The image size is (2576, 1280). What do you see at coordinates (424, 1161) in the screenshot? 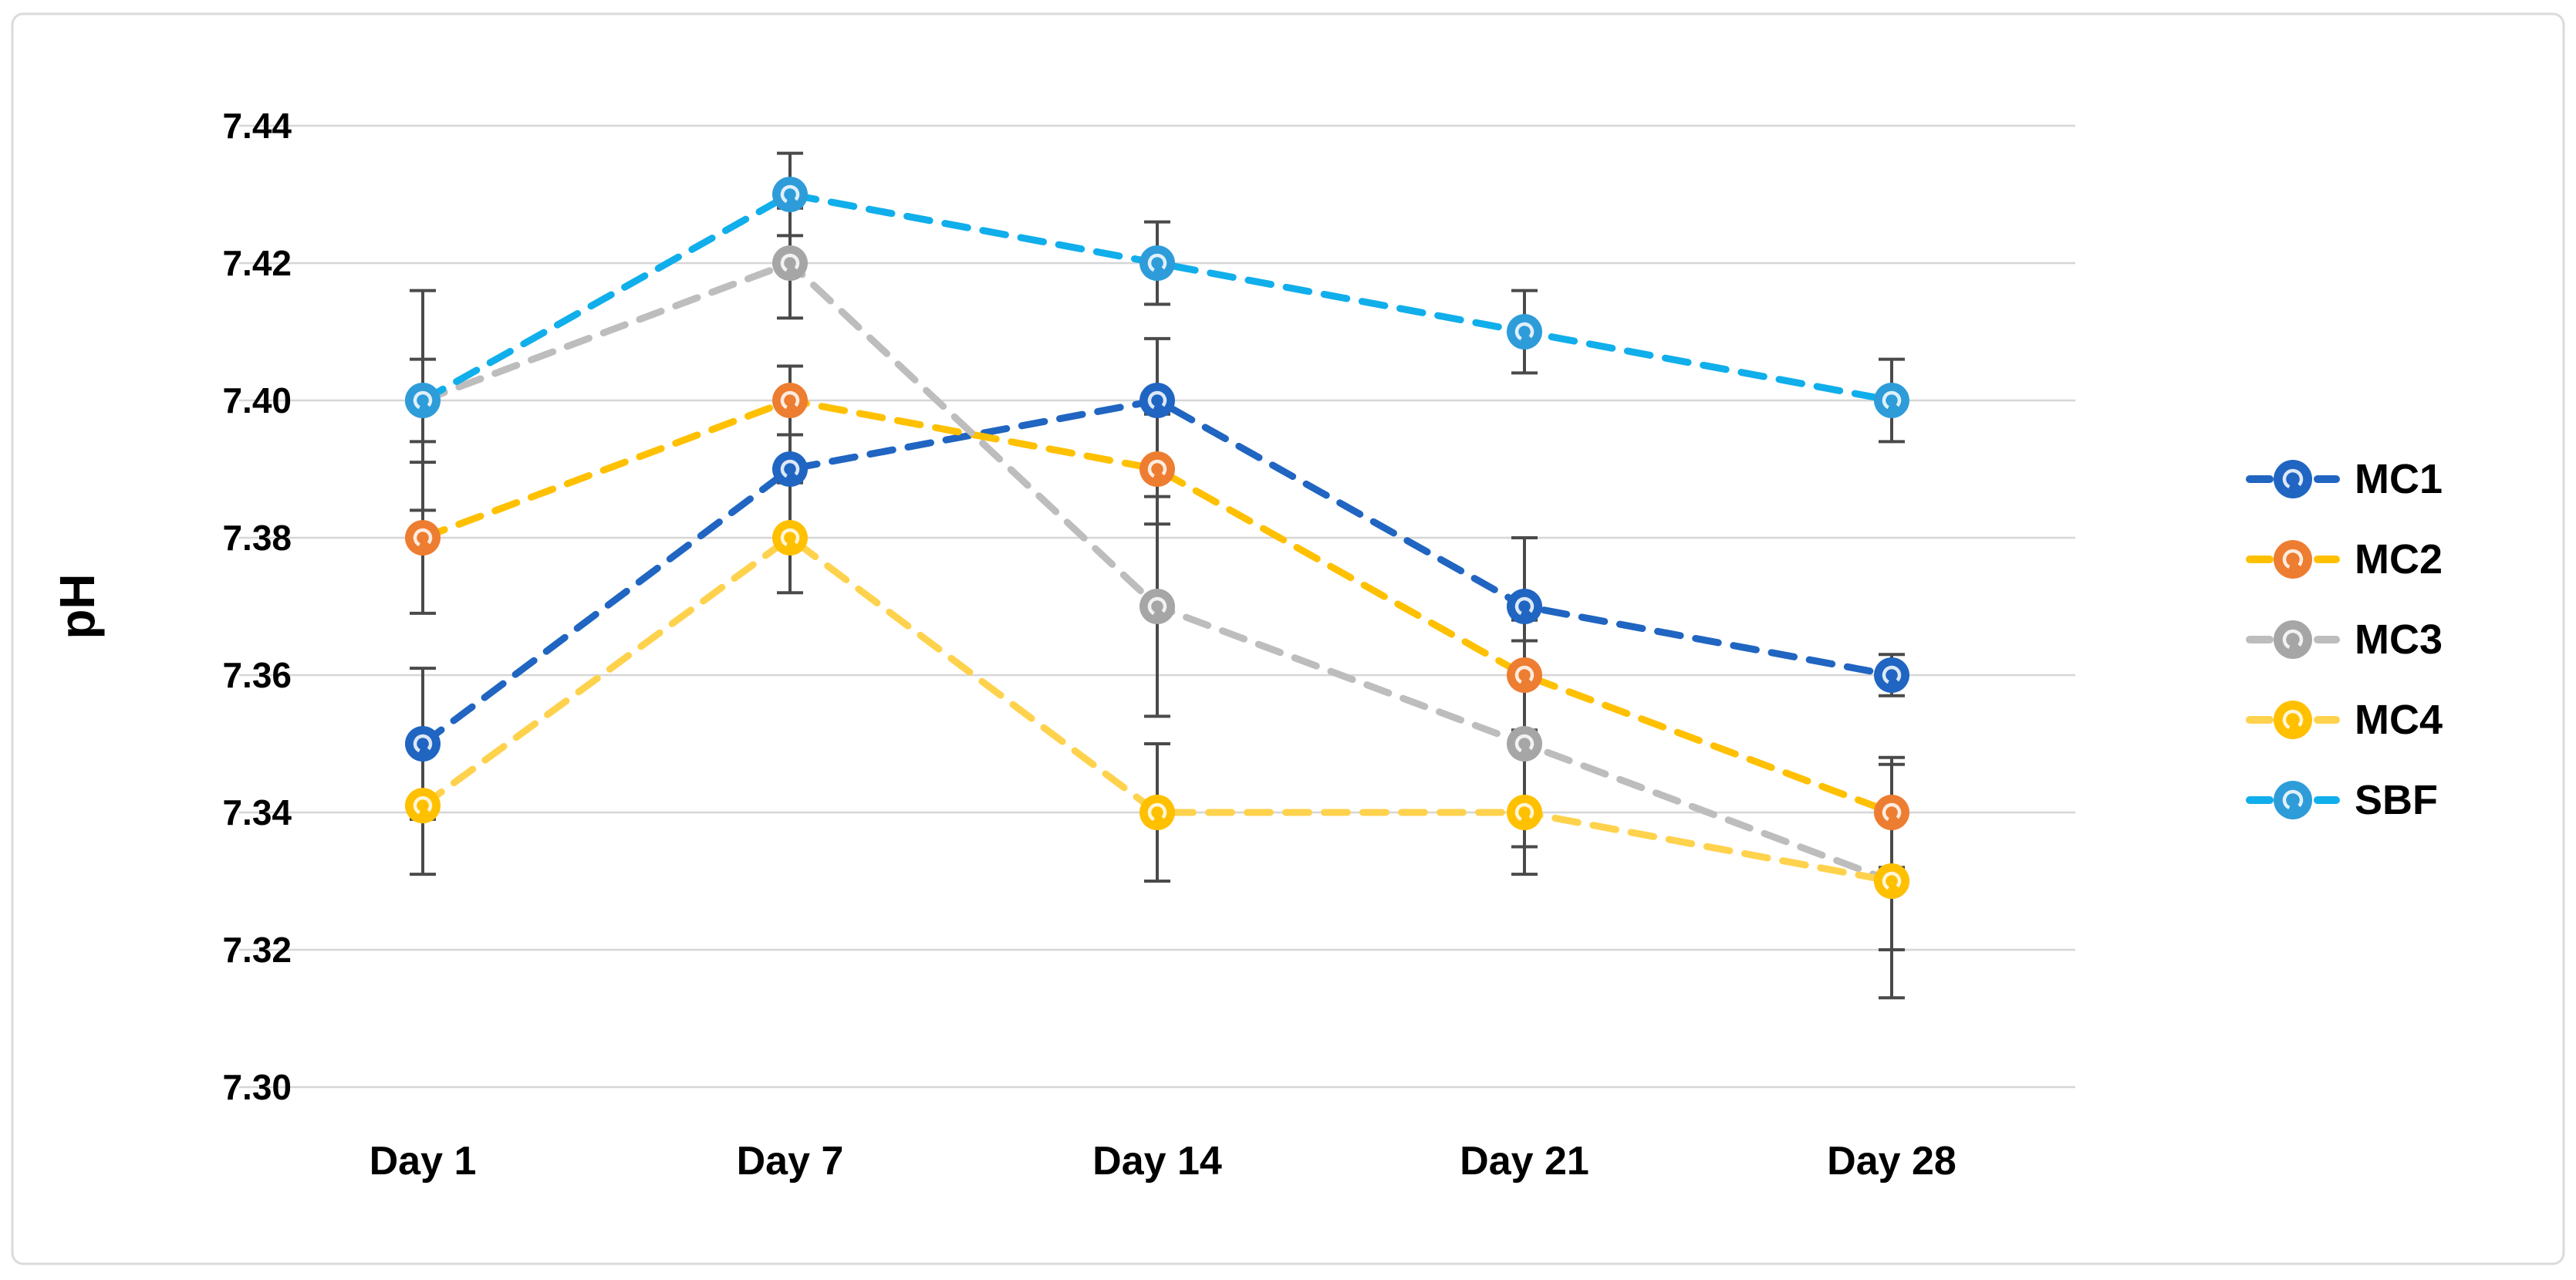
I see `x-axis-tick-label: Day 1` at bounding box center [424, 1161].